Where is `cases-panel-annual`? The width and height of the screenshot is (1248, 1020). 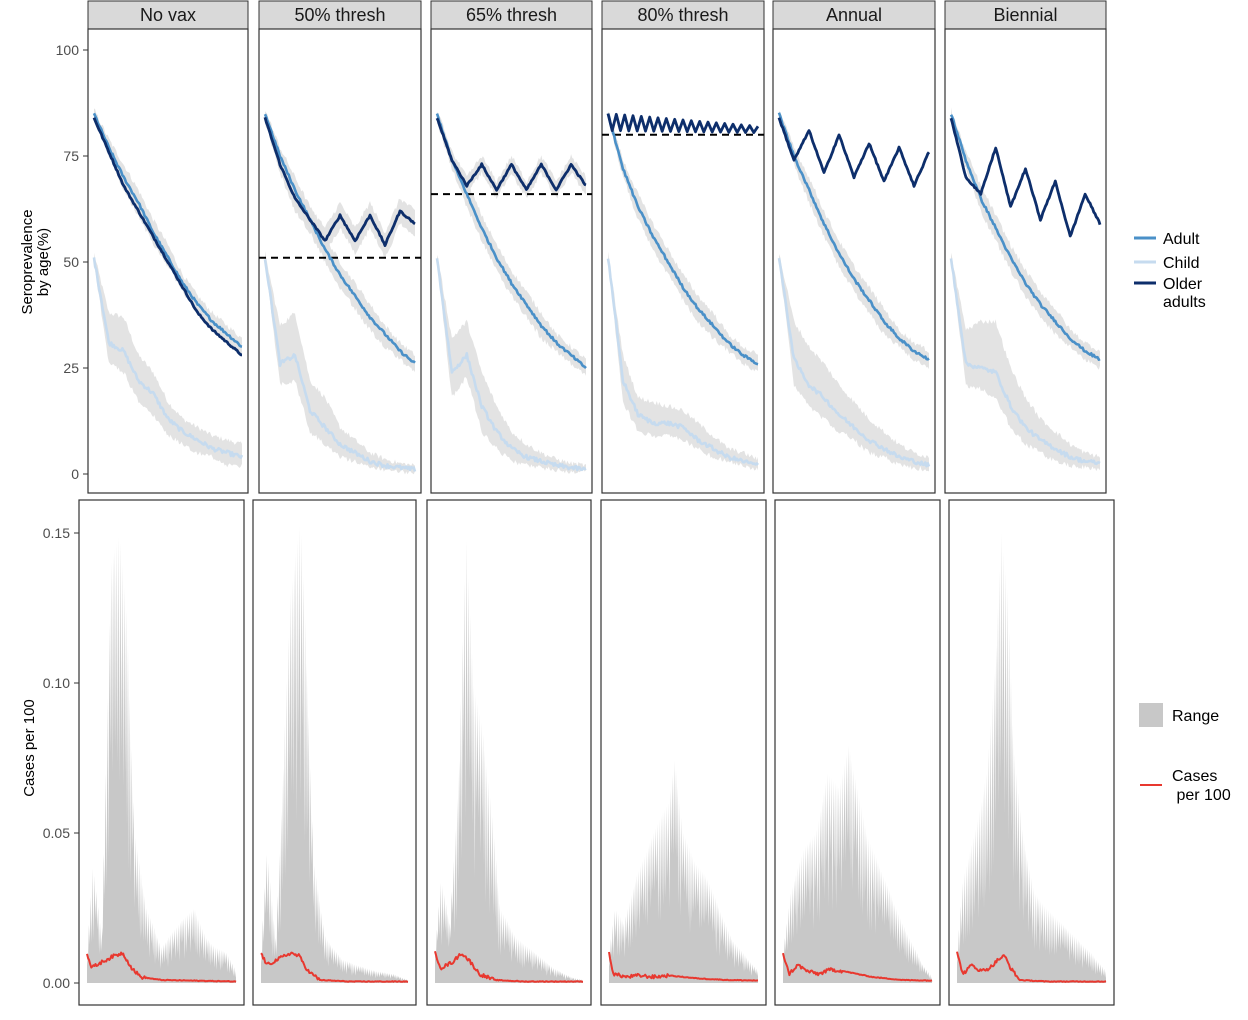 cases-panel-annual is located at coordinates (857, 752).